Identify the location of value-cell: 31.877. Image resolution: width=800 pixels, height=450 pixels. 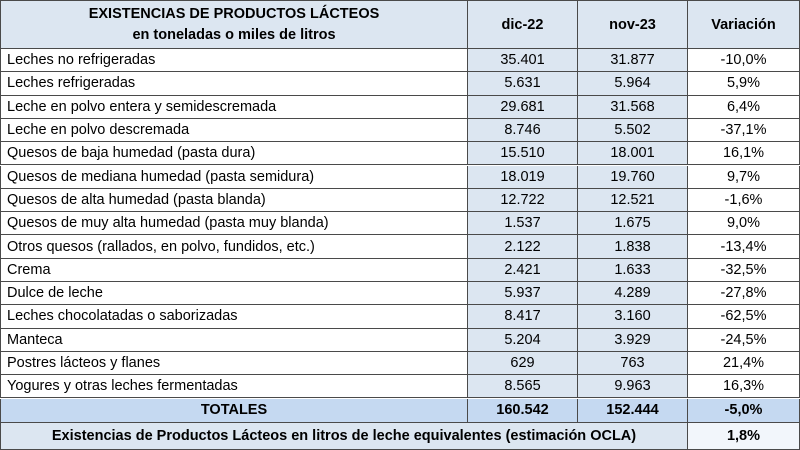
(633, 61).